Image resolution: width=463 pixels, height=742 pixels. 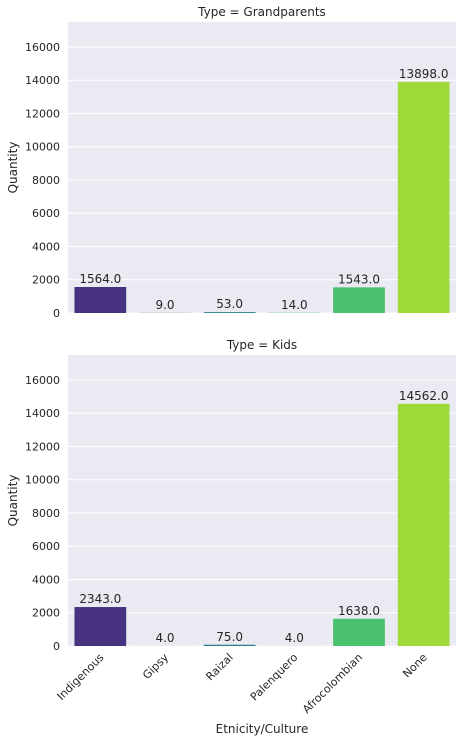 What do you see at coordinates (46, 613) in the screenshot?
I see `y-tick-label-1-1: 2000` at bounding box center [46, 613].